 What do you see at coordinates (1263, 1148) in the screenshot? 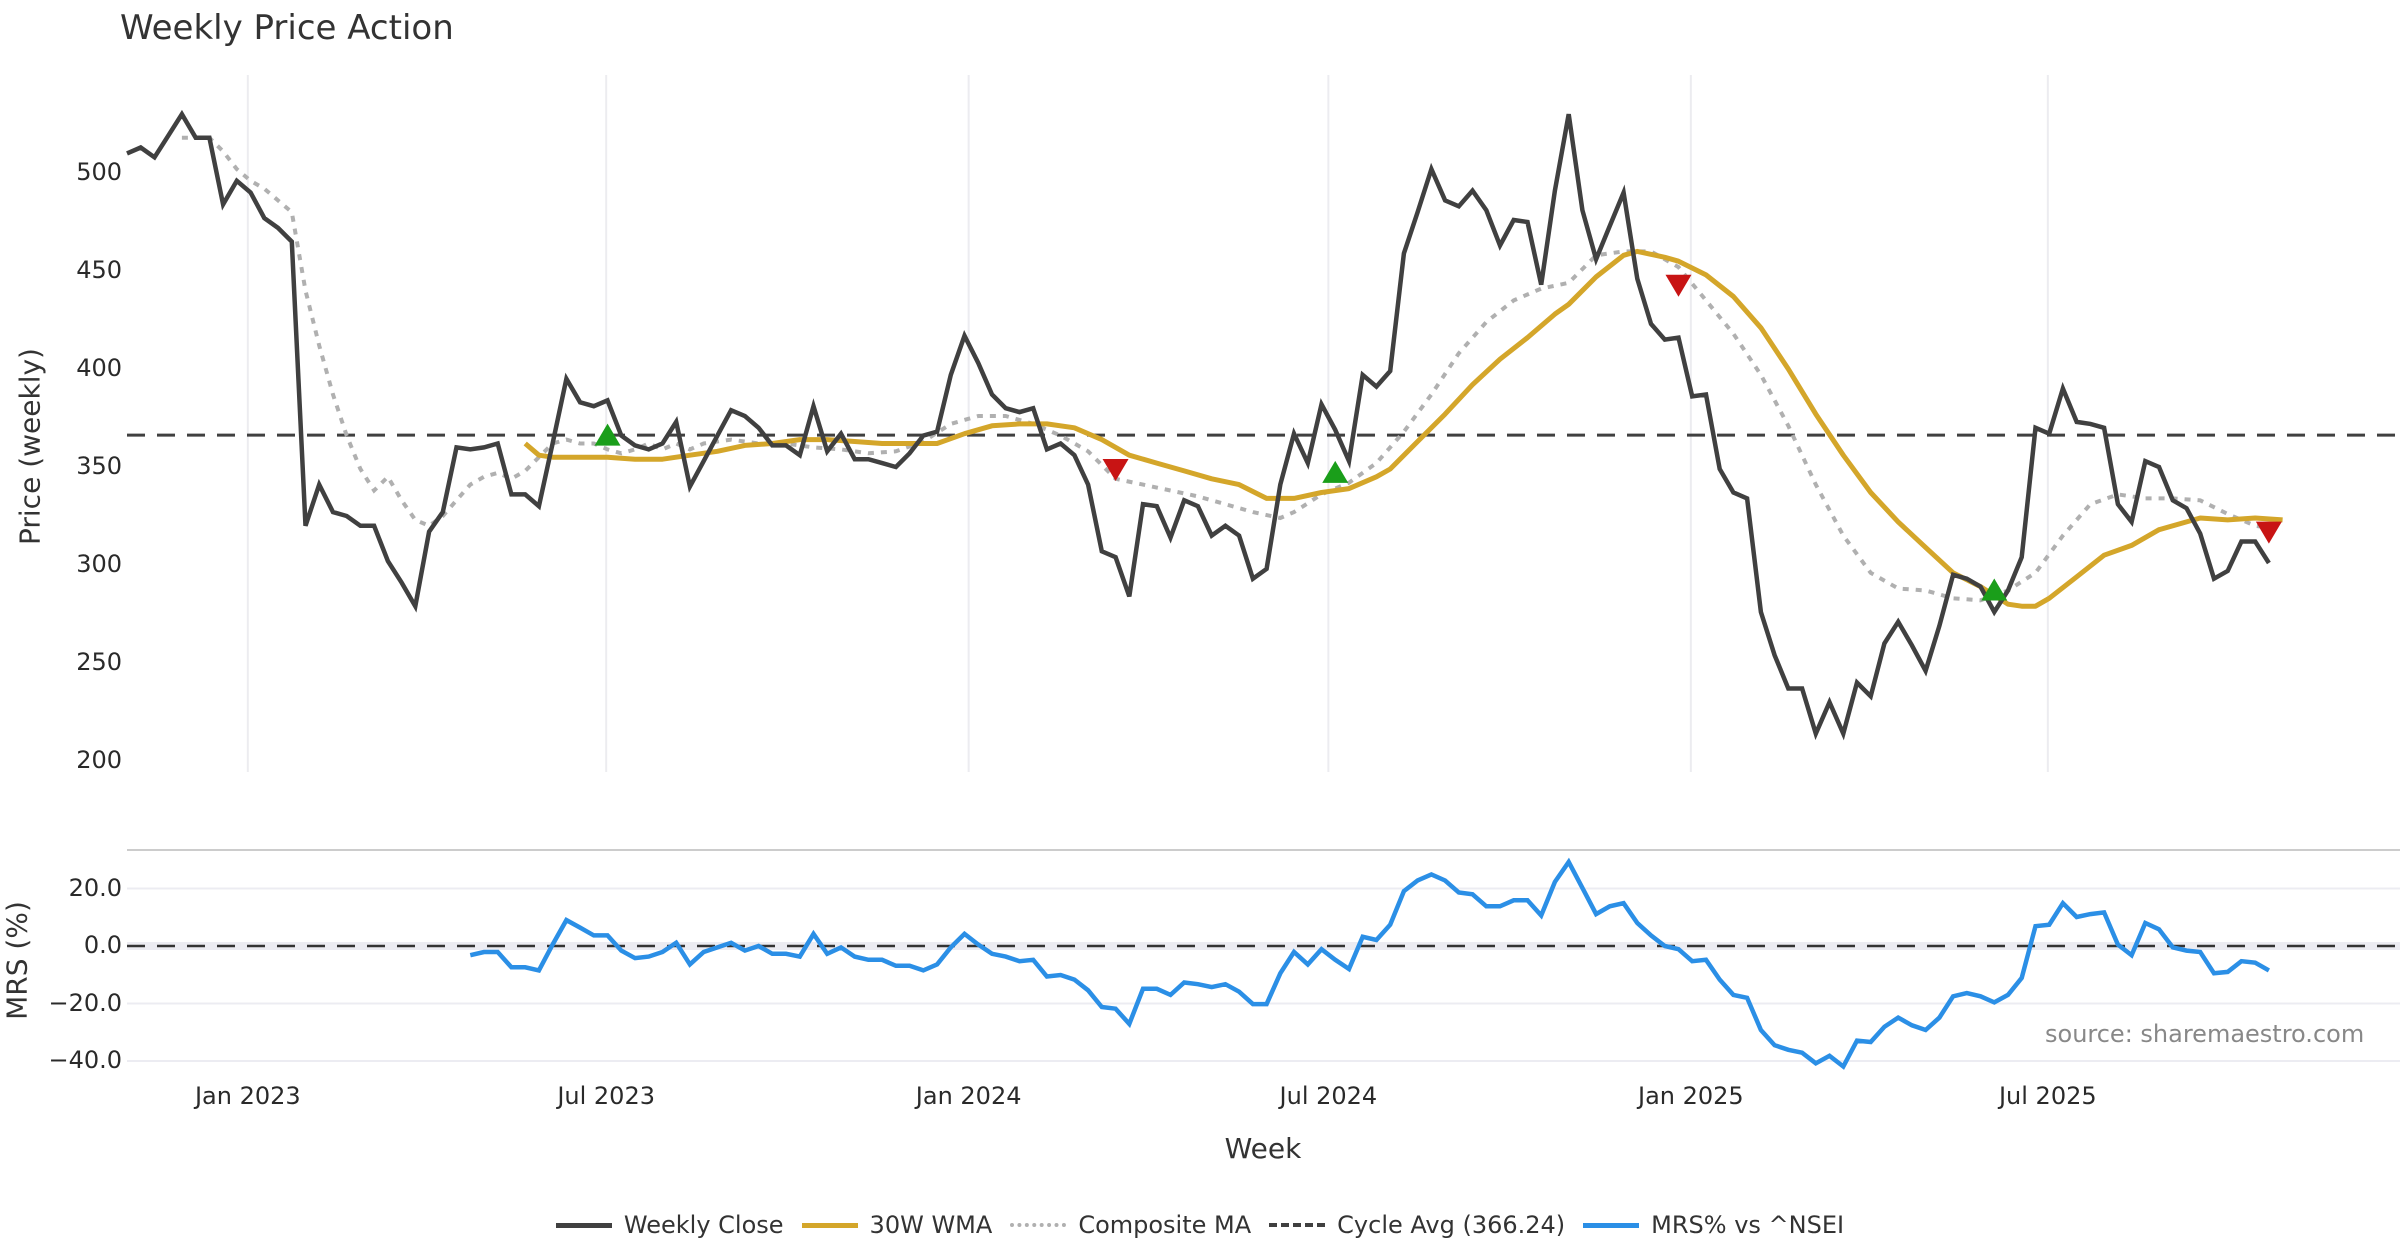
I see `x-axis-label: Week` at bounding box center [1263, 1148].